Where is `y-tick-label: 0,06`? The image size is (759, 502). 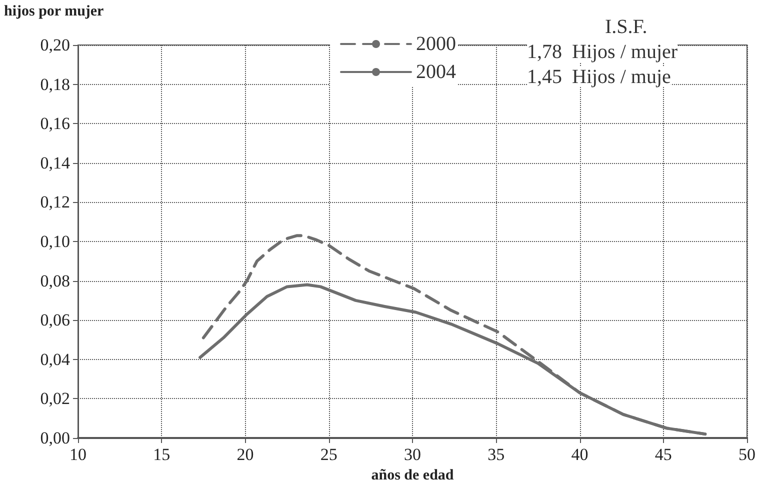
y-tick-label: 0,06 is located at coordinates (55, 320).